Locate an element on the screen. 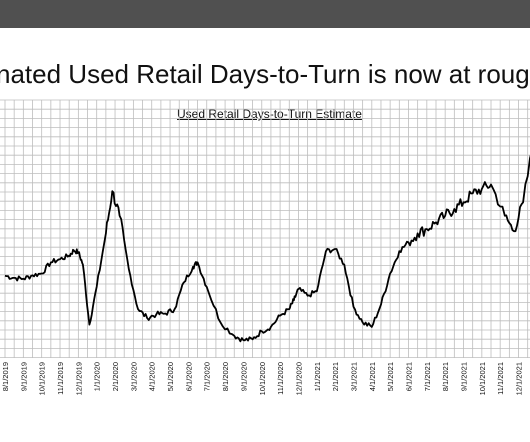 Image resolution: width=530 pixels, height=442 pixels. chart-title: Used Retail Days-to-Turn Estimate is located at coordinates (269, 114).